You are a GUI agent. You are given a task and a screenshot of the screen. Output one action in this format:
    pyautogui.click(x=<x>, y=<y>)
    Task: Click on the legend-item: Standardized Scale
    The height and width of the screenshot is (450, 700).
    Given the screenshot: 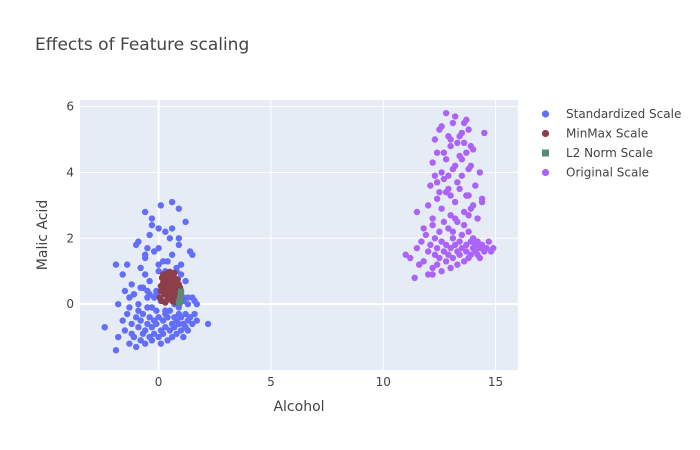 What is the action you would take?
    pyautogui.click(x=611, y=114)
    